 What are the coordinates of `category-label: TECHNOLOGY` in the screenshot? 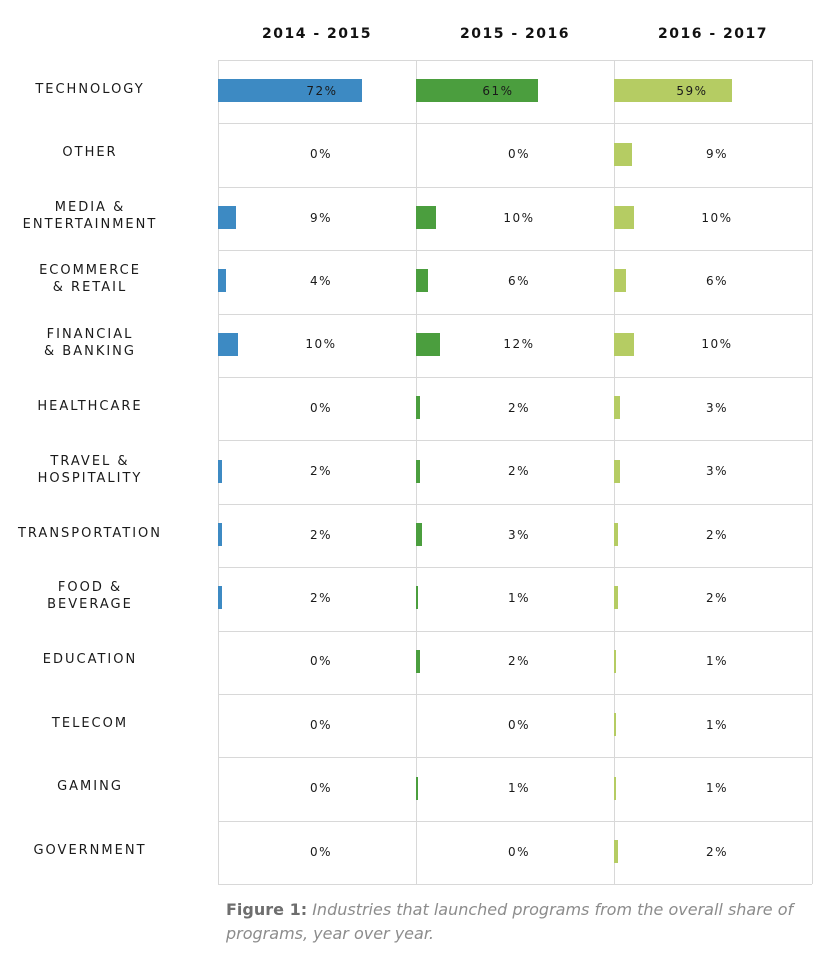 It's located at (90, 89).